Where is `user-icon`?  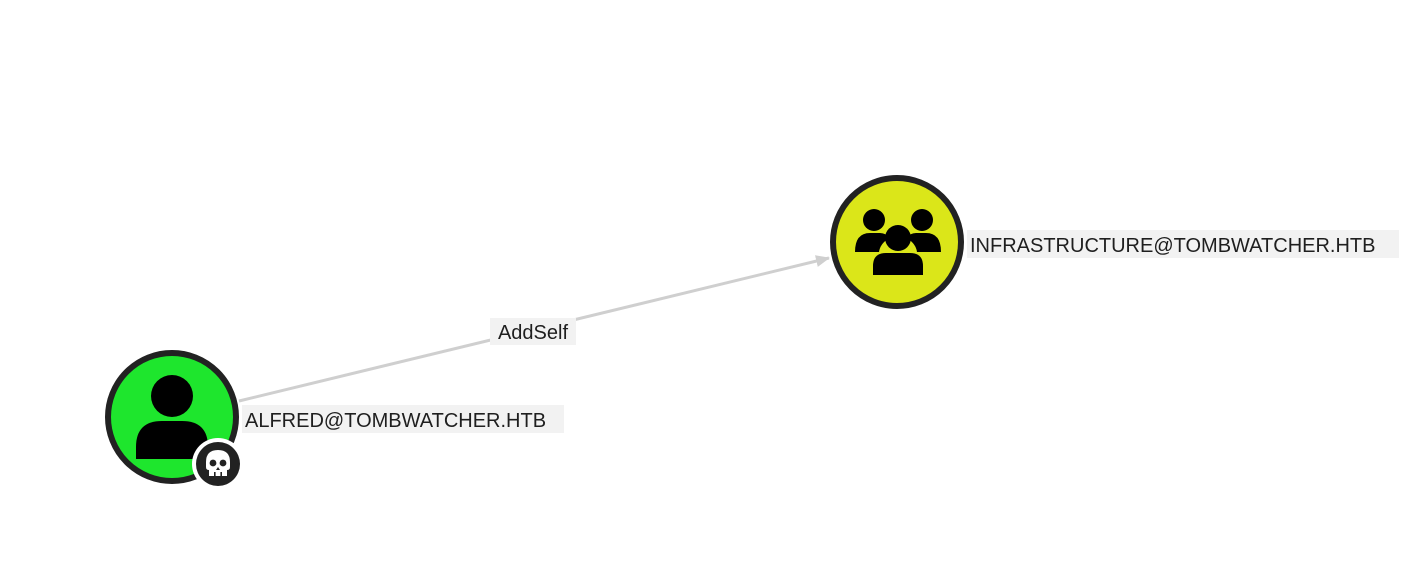
user-icon is located at coordinates (172, 417).